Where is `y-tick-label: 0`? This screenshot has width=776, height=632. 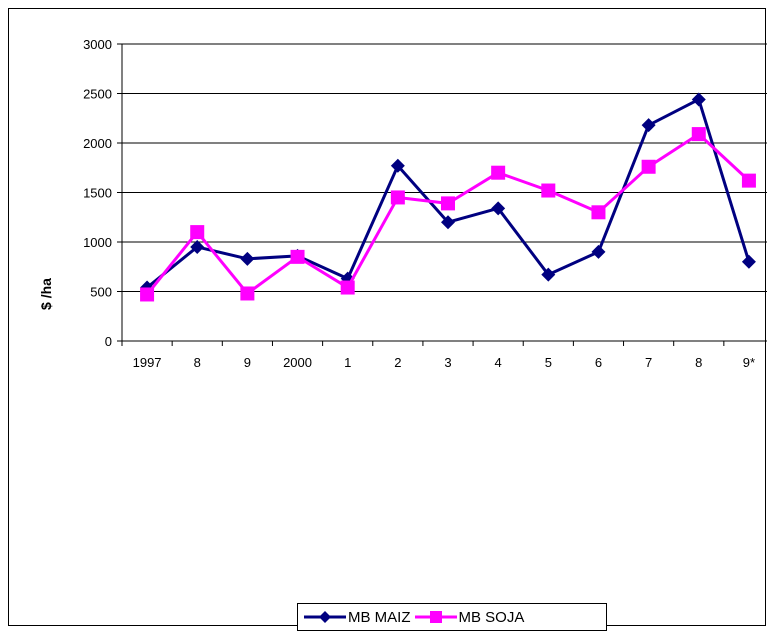
y-tick-label: 0 is located at coordinates (108, 341).